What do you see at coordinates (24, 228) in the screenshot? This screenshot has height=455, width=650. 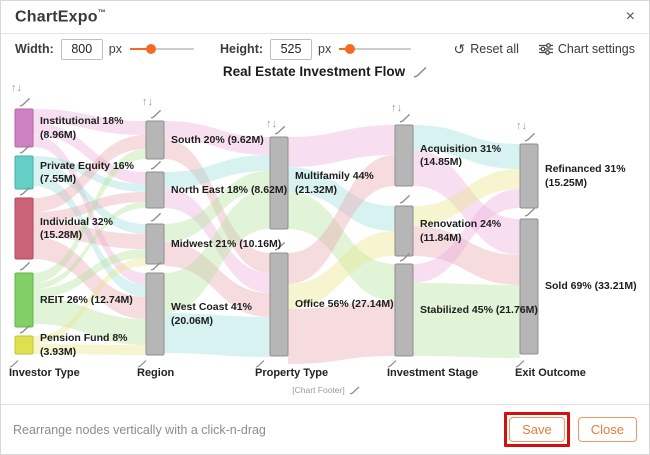 I see `sankey-node-individual` at bounding box center [24, 228].